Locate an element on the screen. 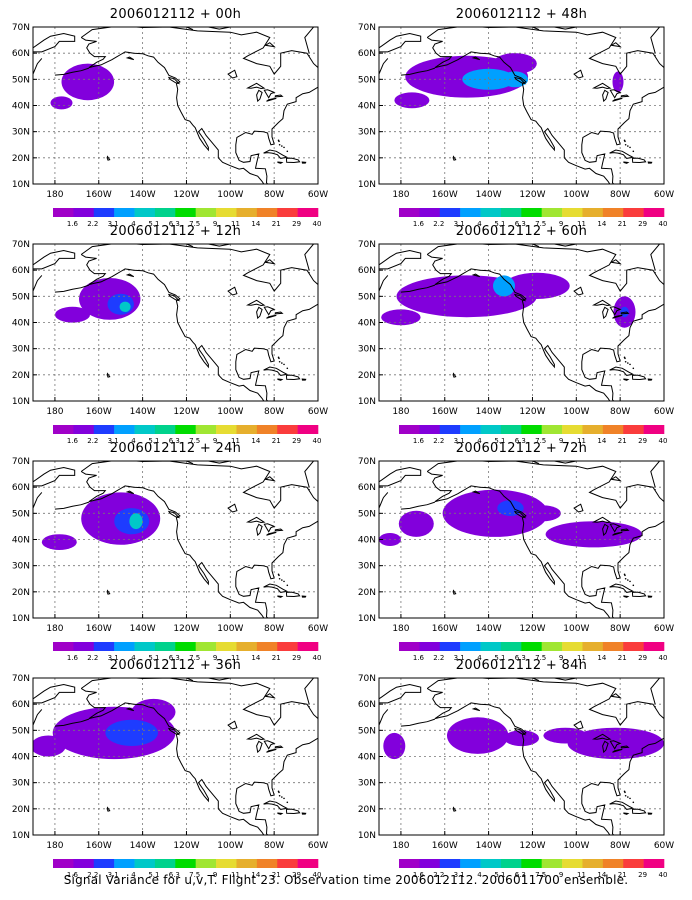 The width and height of the screenshot is (692, 900). panel-title: 2006012112 + 00h is located at coordinates (175, 14).